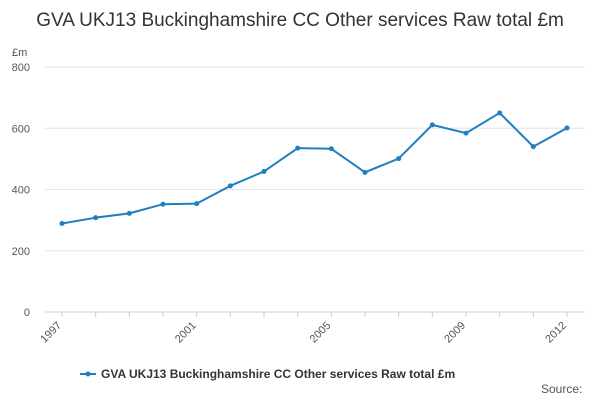 The image size is (600, 400). What do you see at coordinates (186, 333) in the screenshot?
I see `x-tick-label: 2001` at bounding box center [186, 333].